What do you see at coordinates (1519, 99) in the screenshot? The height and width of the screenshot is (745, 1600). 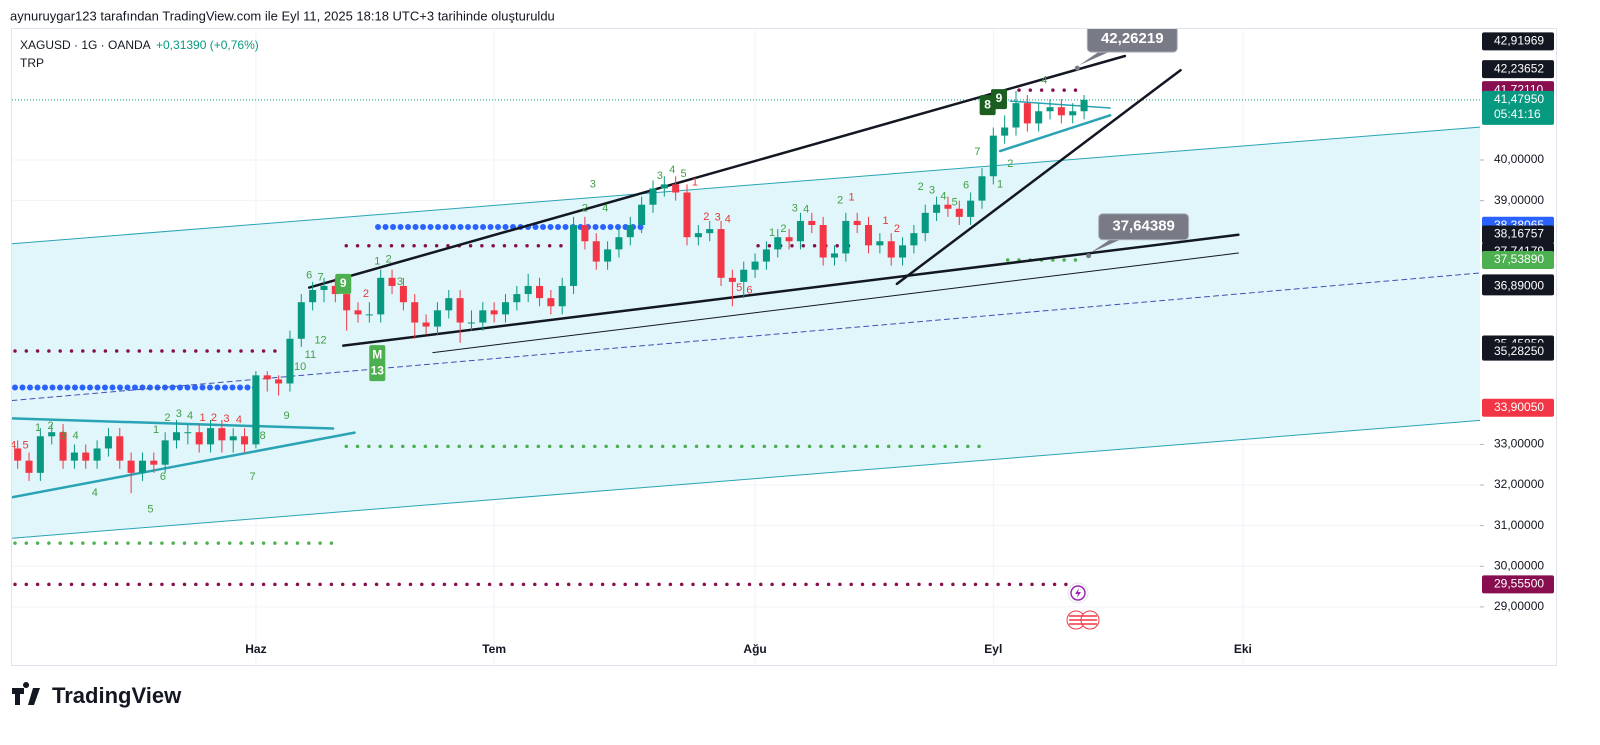 I see `price-label: 41,47950` at bounding box center [1519, 99].